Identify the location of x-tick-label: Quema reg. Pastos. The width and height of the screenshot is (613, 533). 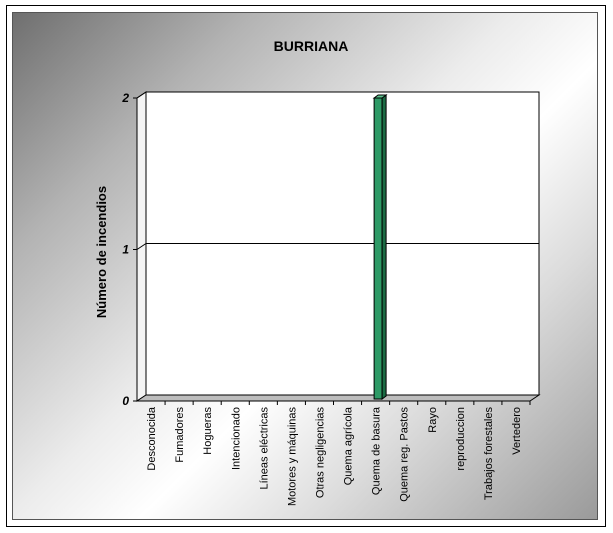
(405, 454).